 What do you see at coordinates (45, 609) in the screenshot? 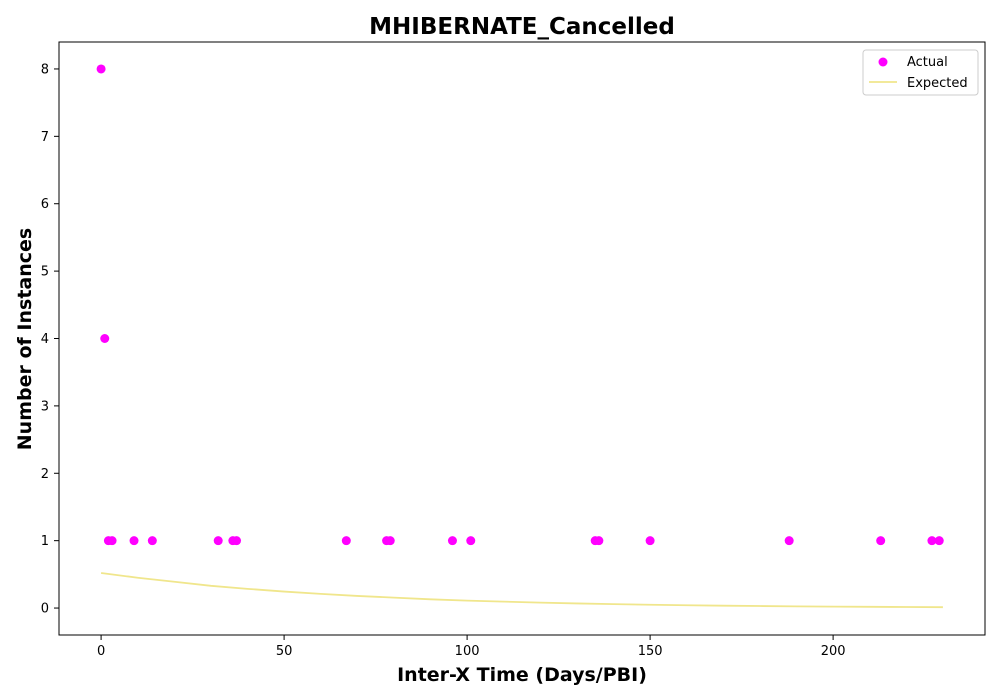
I see `y-tick-label: 0` at bounding box center [45, 609].